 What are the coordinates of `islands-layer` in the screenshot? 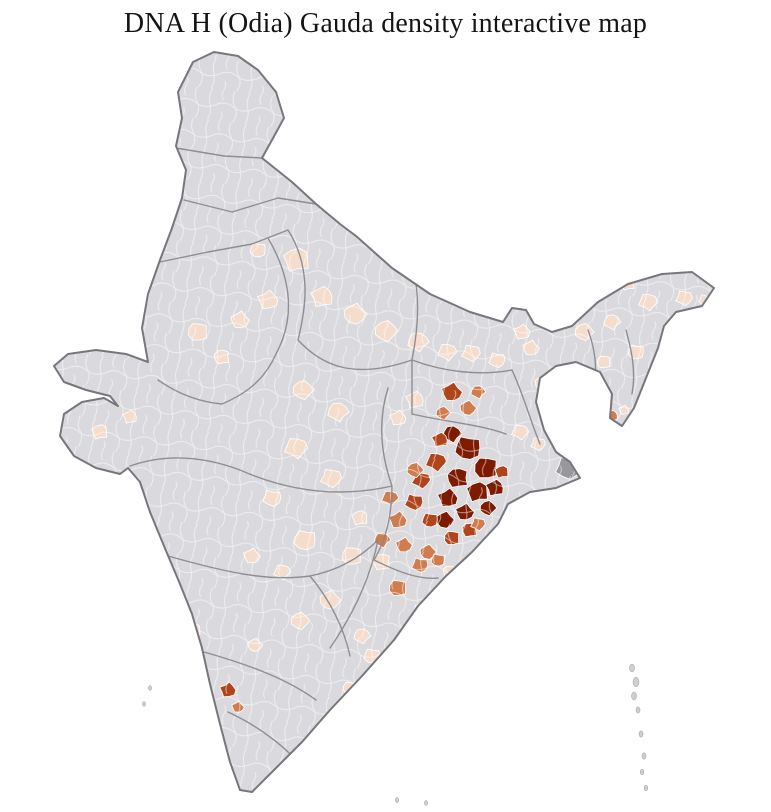 It's located at (395, 734).